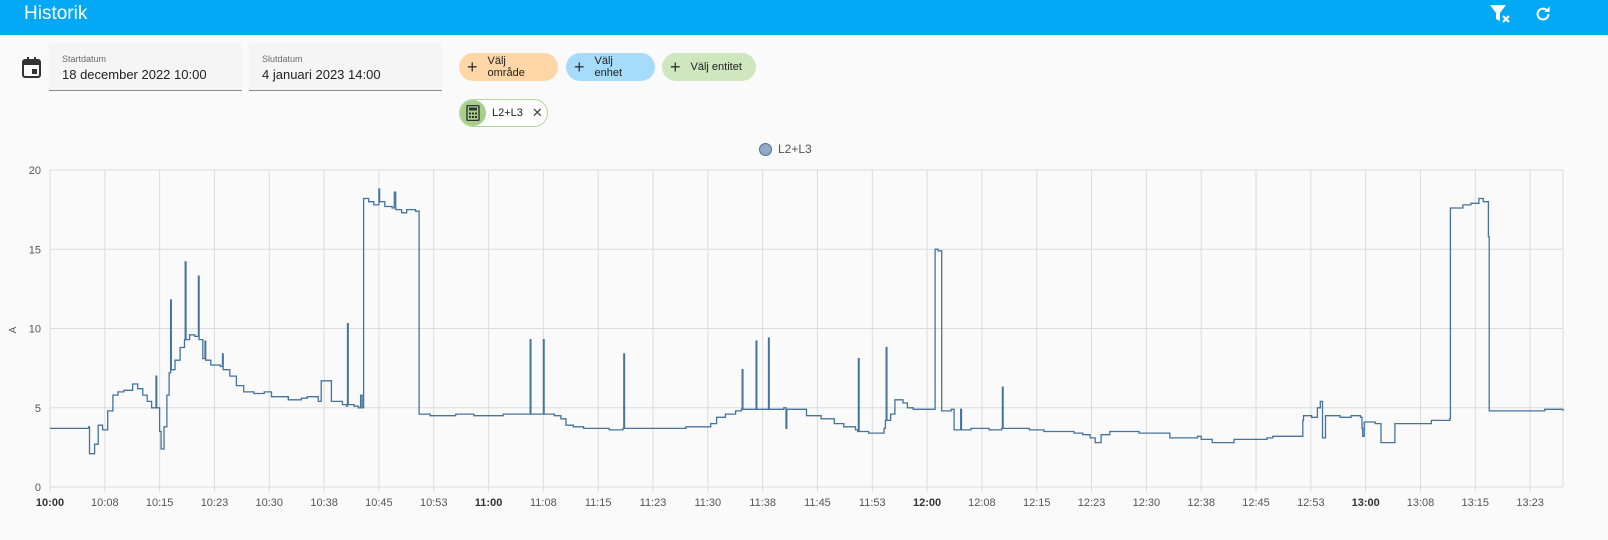 This screenshot has height=540, width=1608. I want to click on x-tick-label: 12:45, so click(1256, 503).